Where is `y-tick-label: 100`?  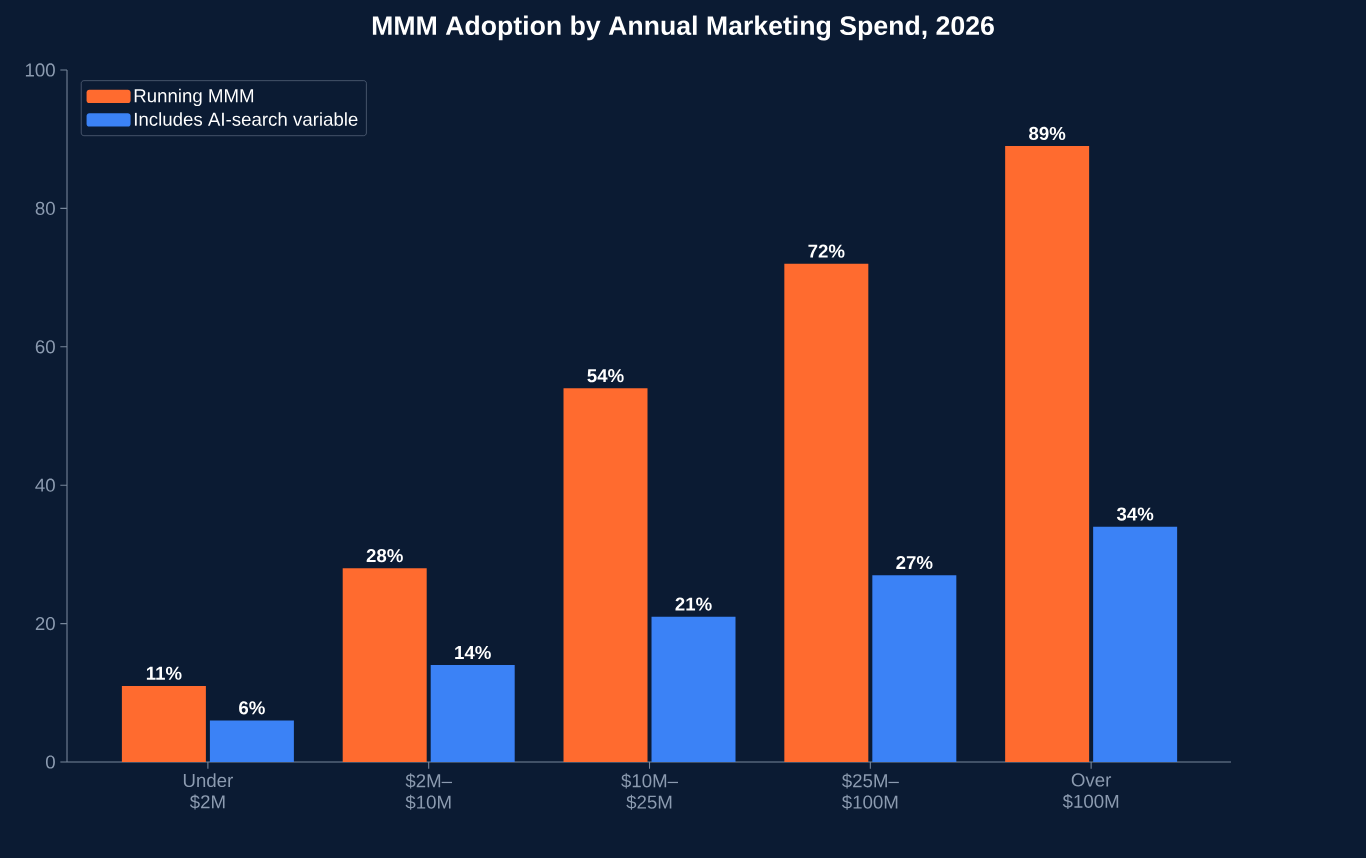 y-tick-label: 100 is located at coordinates (40, 70).